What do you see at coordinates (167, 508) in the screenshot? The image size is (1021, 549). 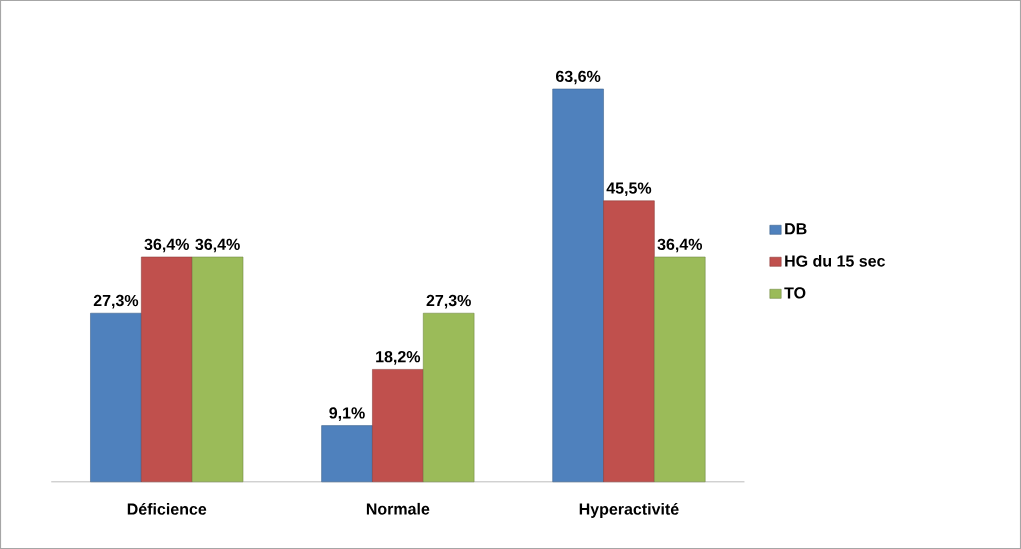 I see `x-tick-label: Déficience` at bounding box center [167, 508].